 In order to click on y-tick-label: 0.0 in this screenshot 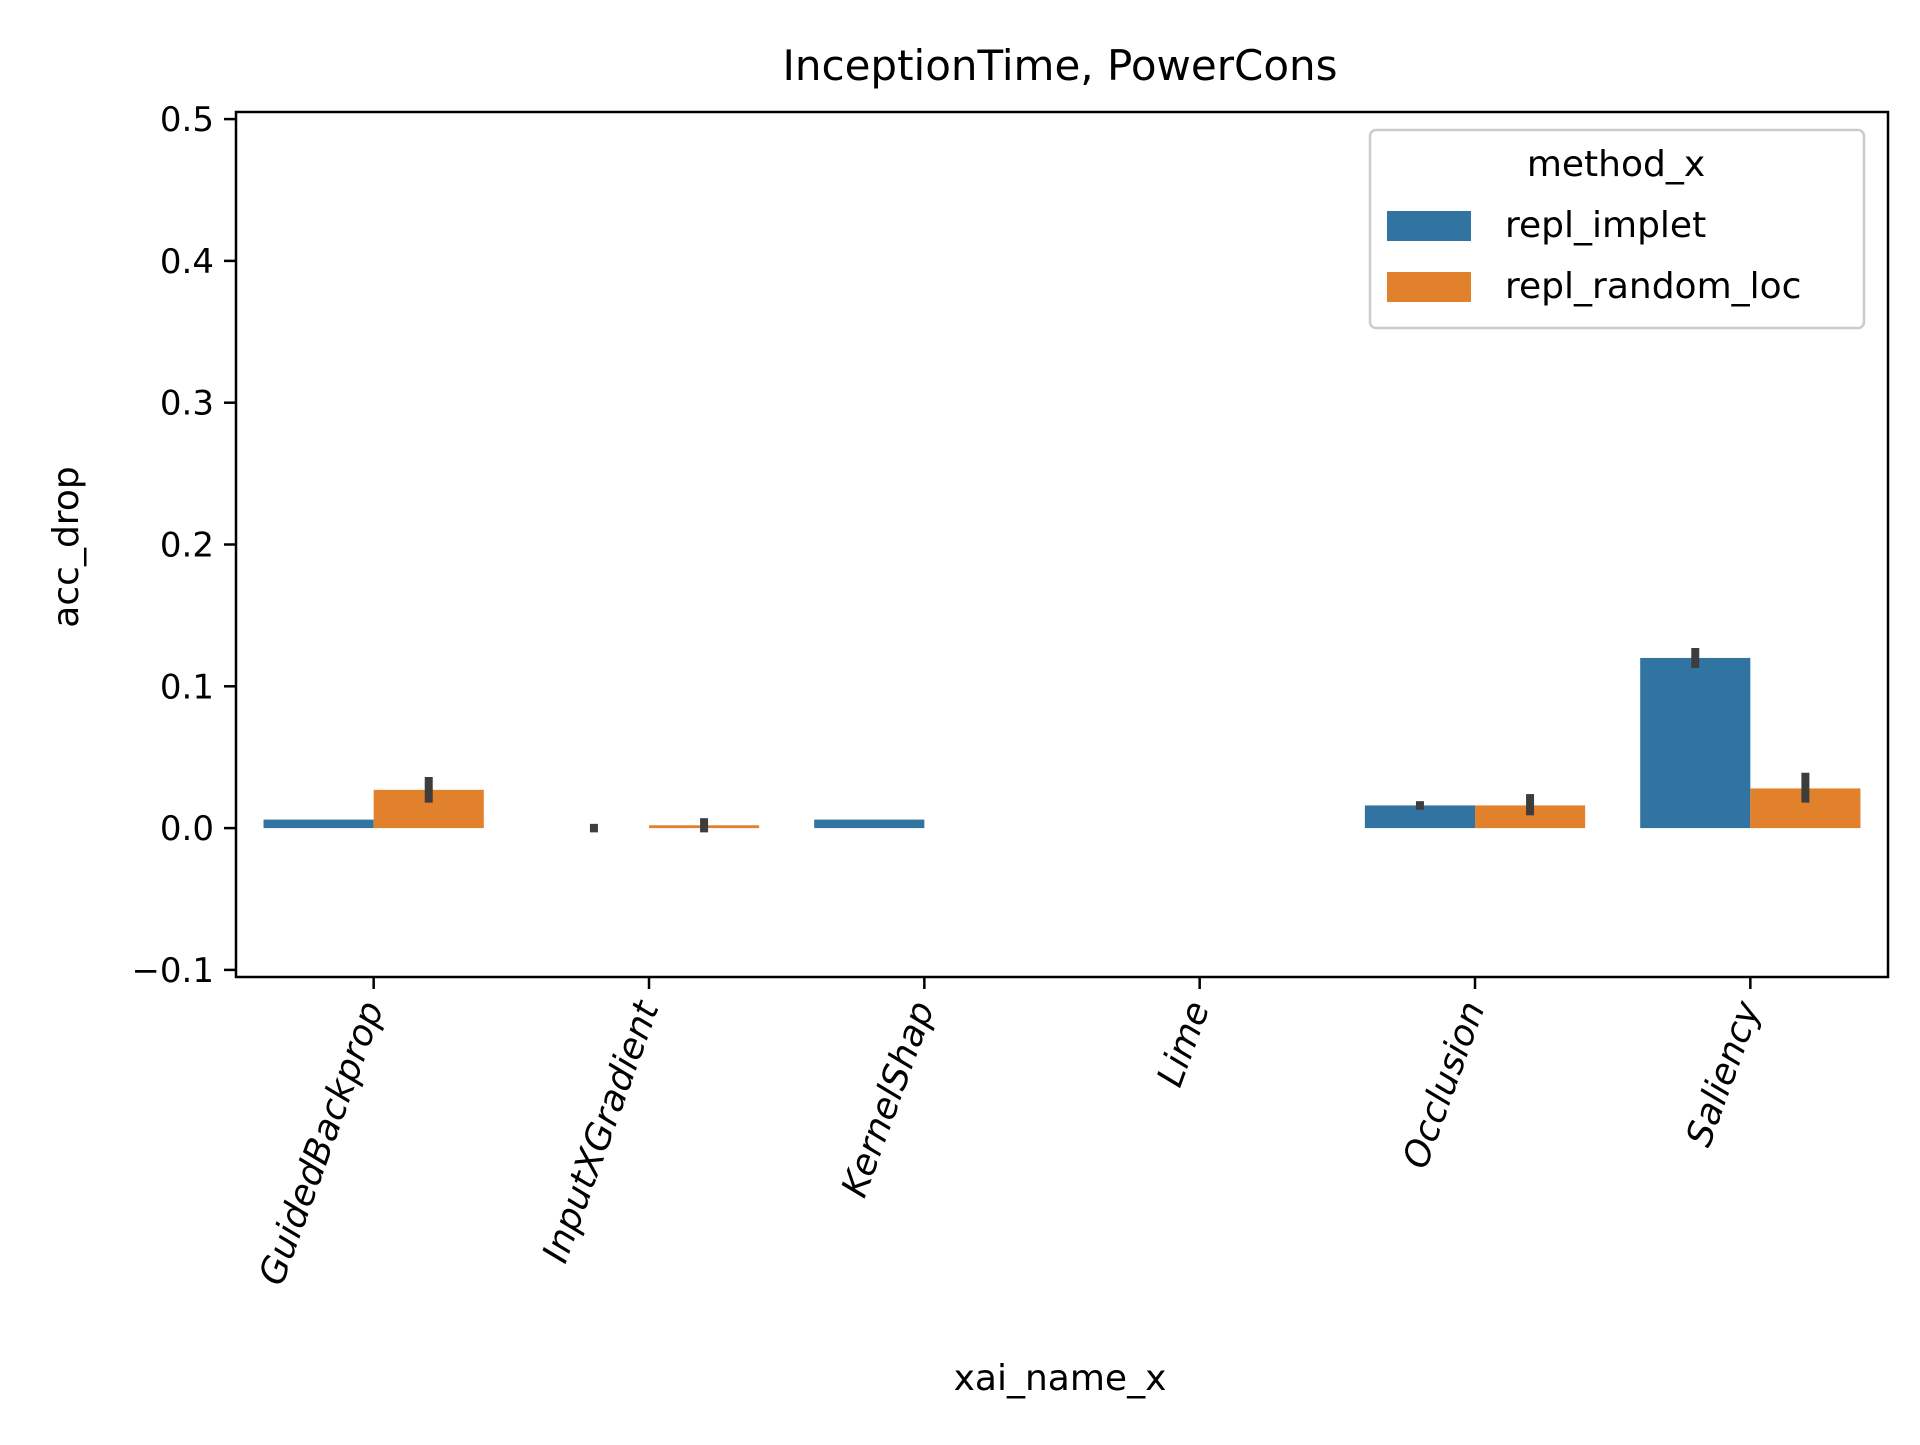, I will do `click(187, 829)`.